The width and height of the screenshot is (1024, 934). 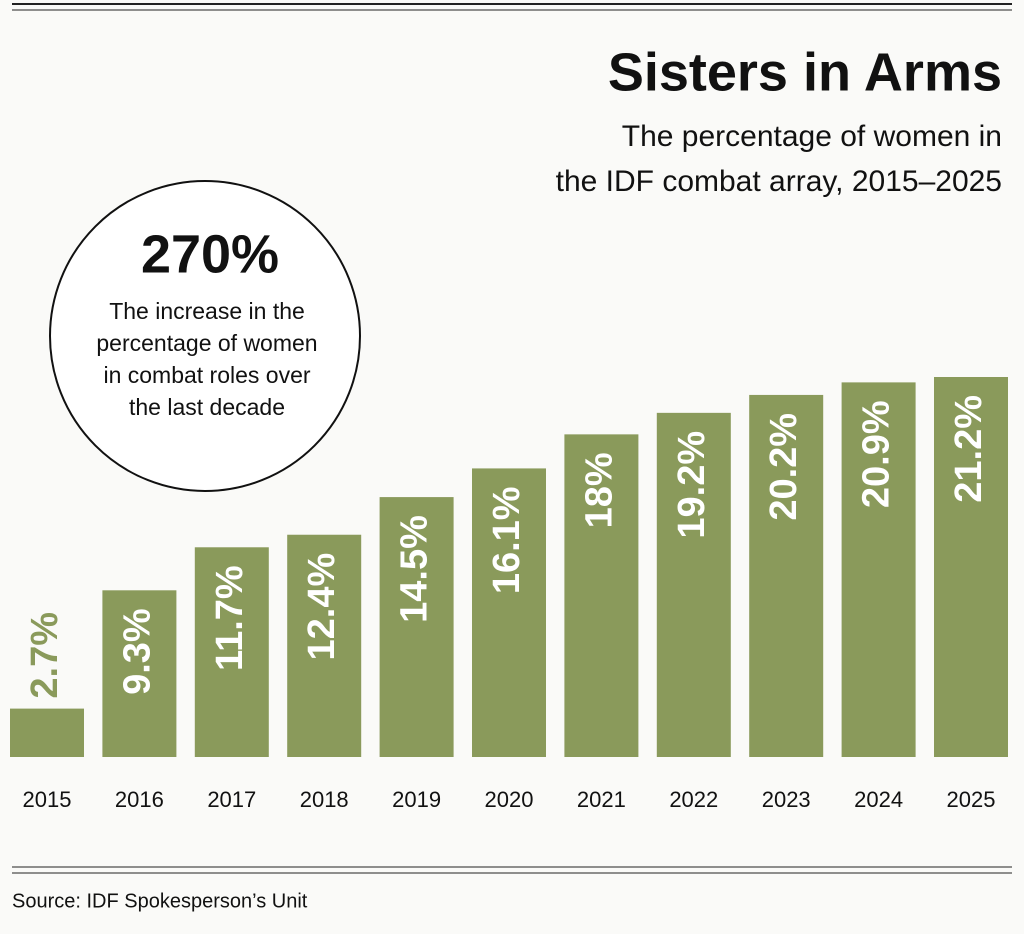 I want to click on x-tick-label: 2017, so click(x=231, y=799).